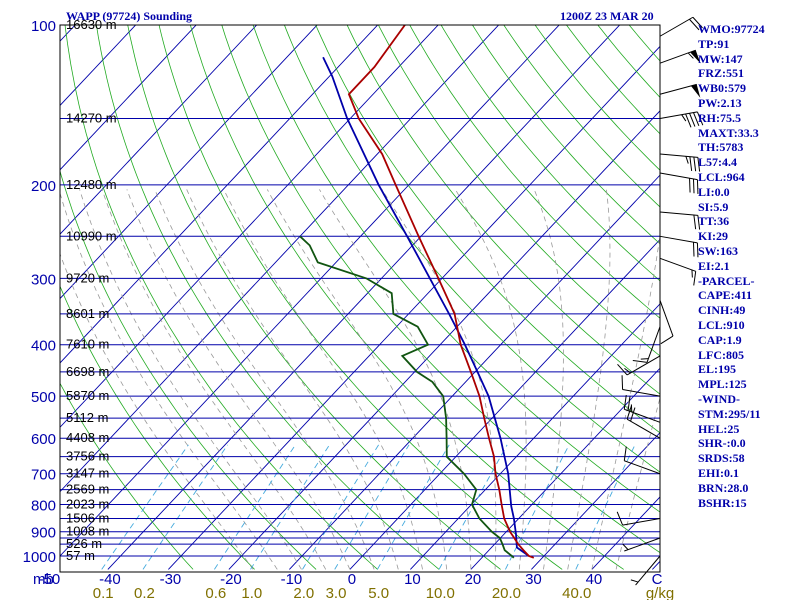  What do you see at coordinates (91, 235) in the screenshot?
I see `height-label: 10990 m` at bounding box center [91, 235].